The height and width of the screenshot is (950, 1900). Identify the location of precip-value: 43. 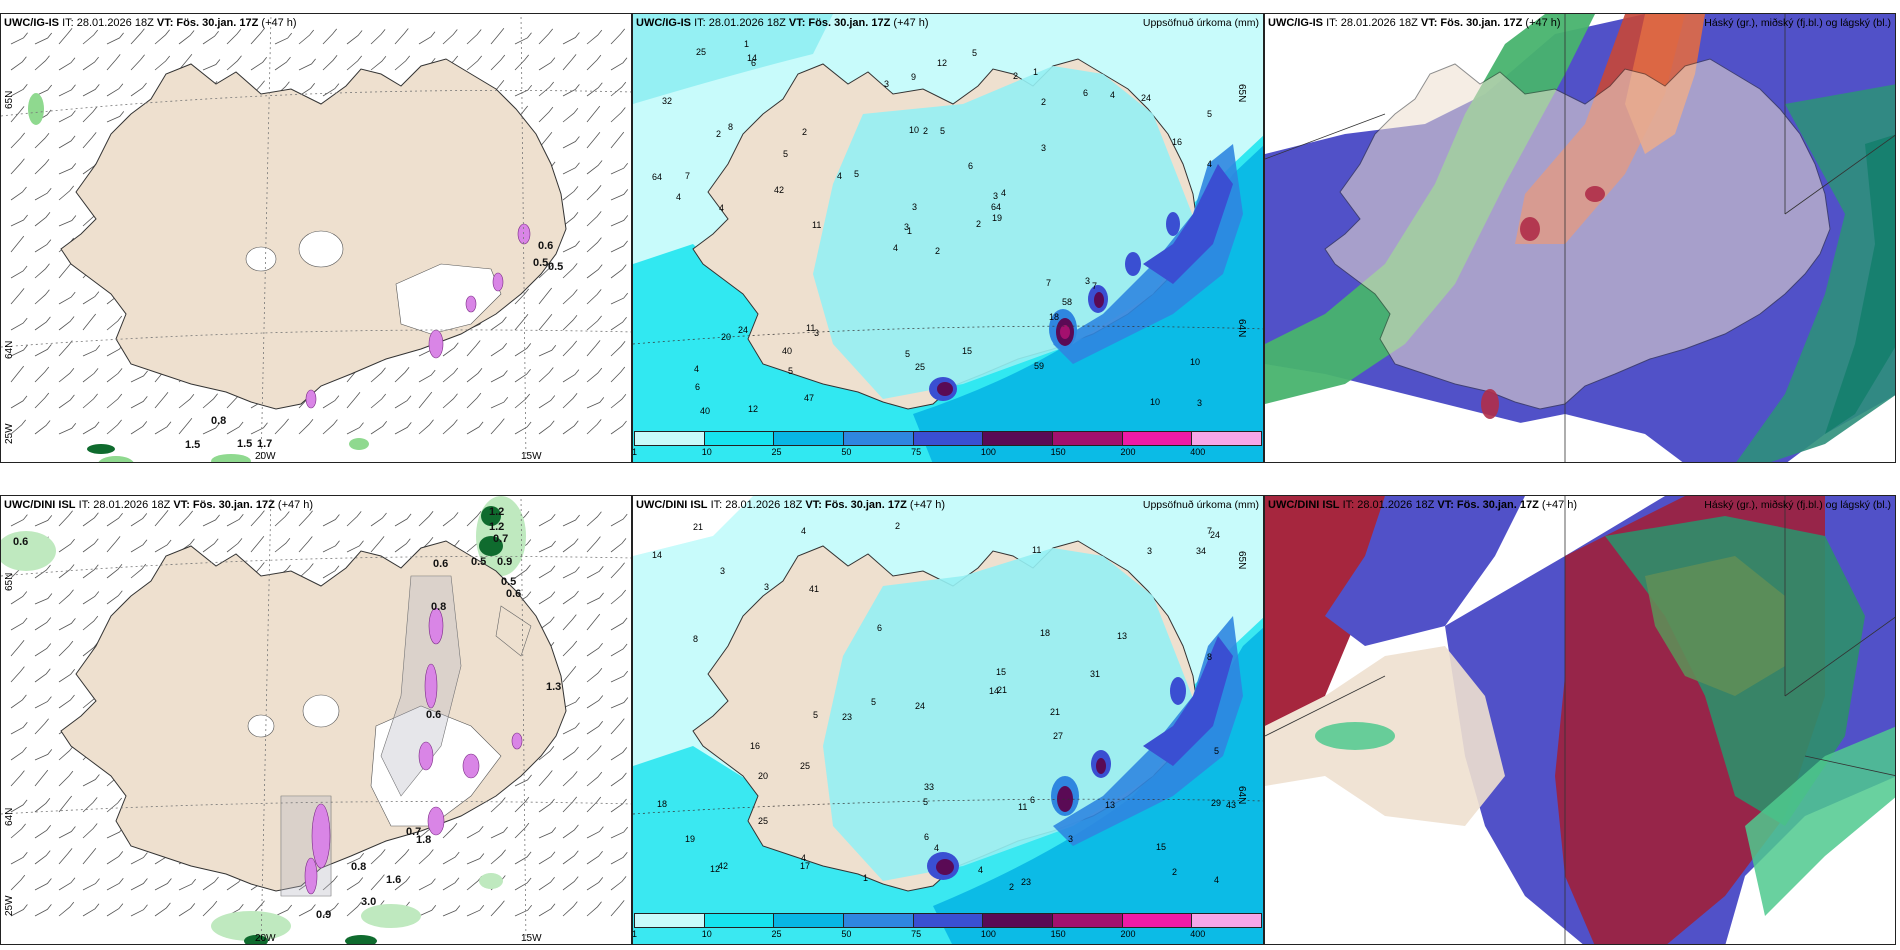
(1231, 805).